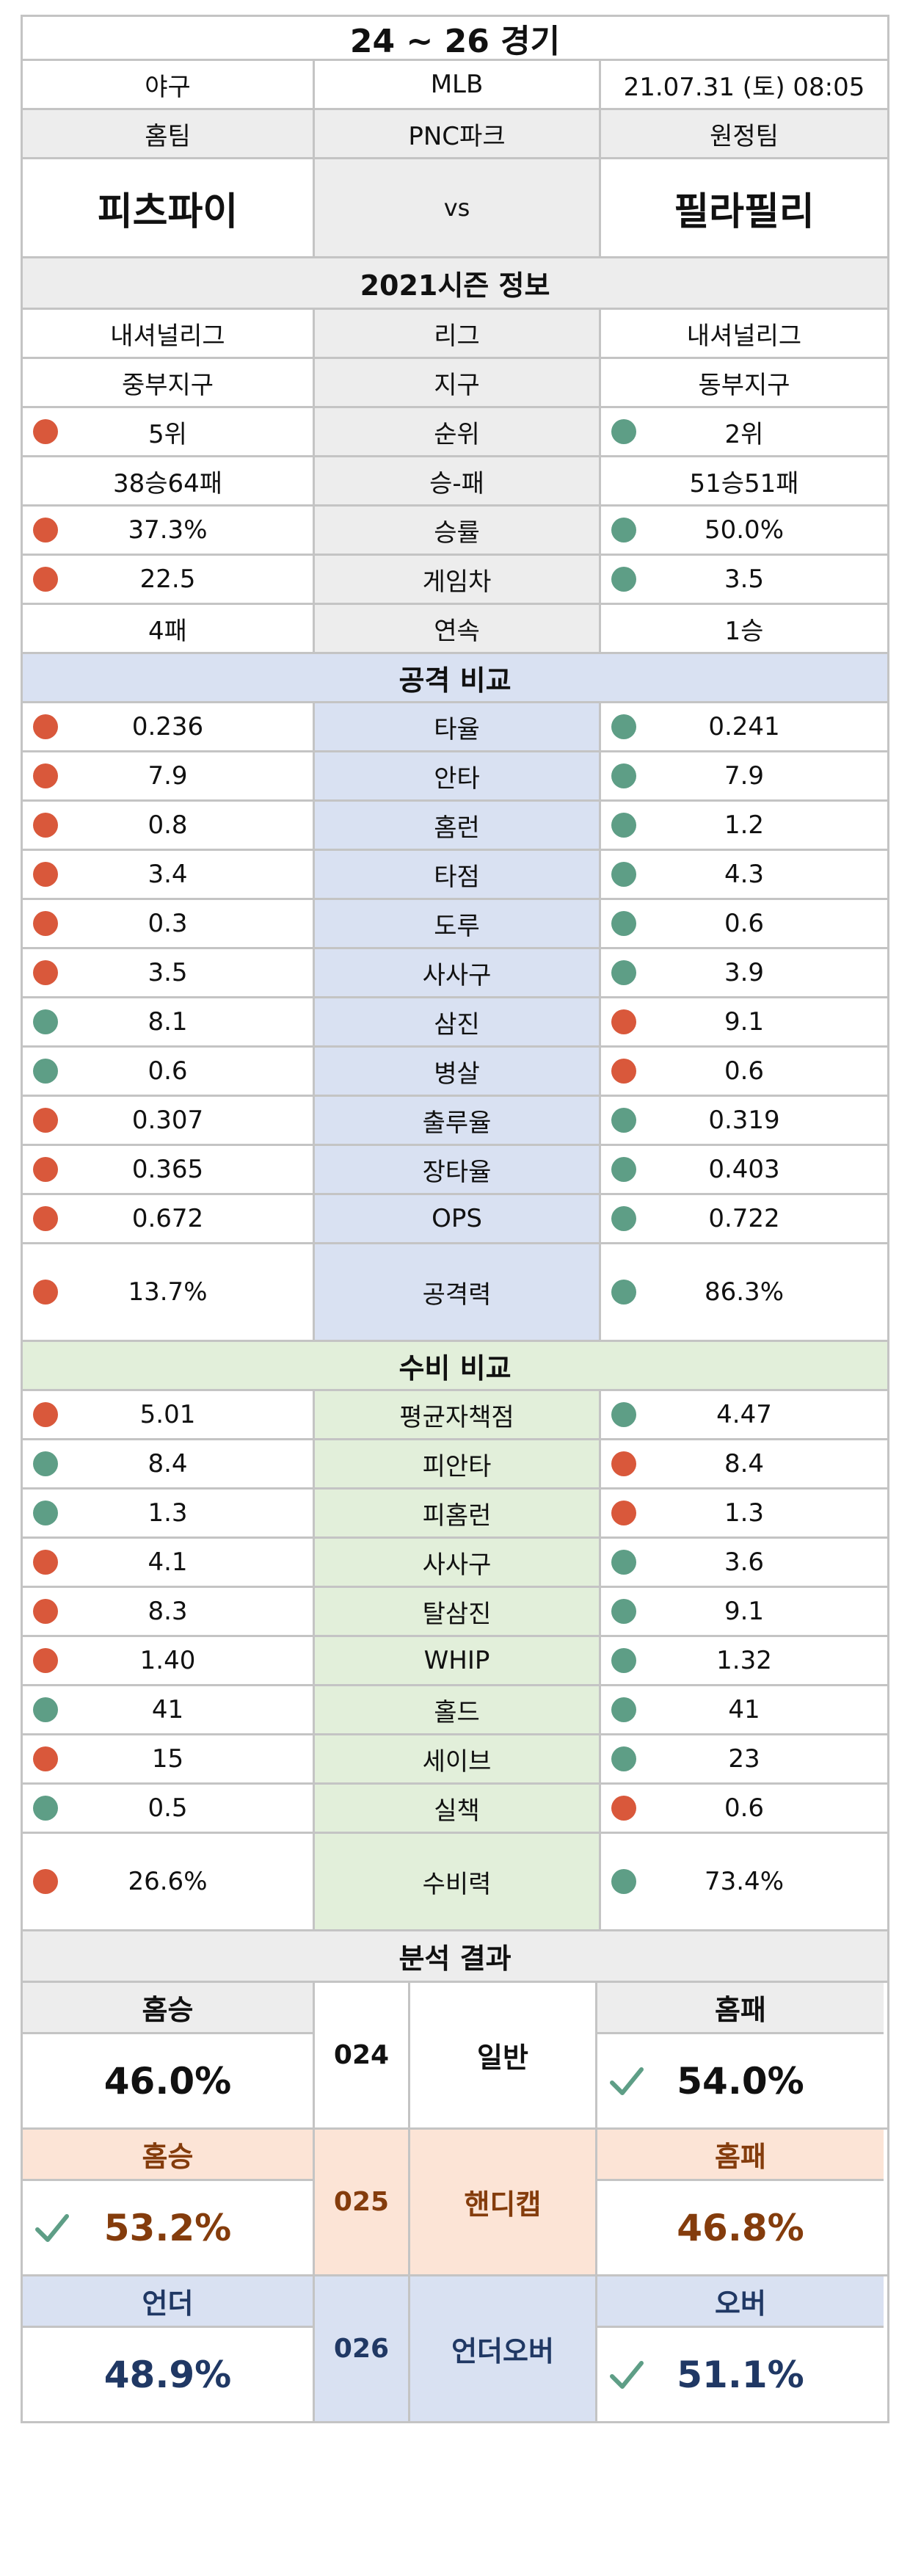 The width and height of the screenshot is (910, 2576). What do you see at coordinates (455, 1883) in the screenshot?
I see `stat-row: 26.6% 수비력 73.4%` at bounding box center [455, 1883].